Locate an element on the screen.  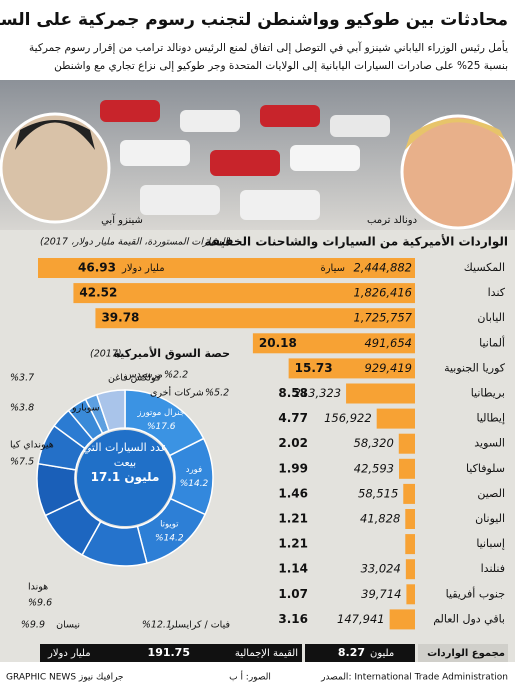
segment-value: %2.2 is located at coordinates (176, 375).